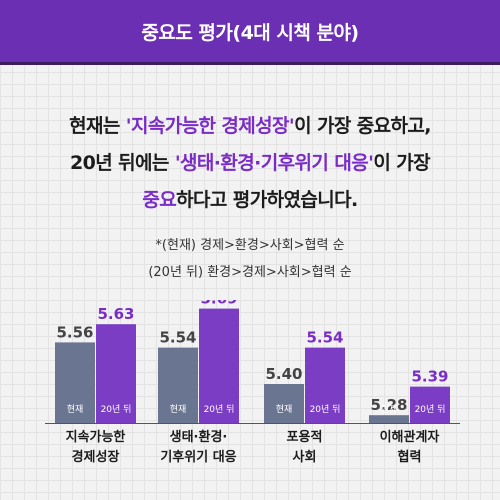 The height and width of the screenshot is (500, 500). Describe the element at coordinates (274, 163) in the screenshot. I see `headline-highlight-2: '생태·환경·기후위기 대응'` at that location.